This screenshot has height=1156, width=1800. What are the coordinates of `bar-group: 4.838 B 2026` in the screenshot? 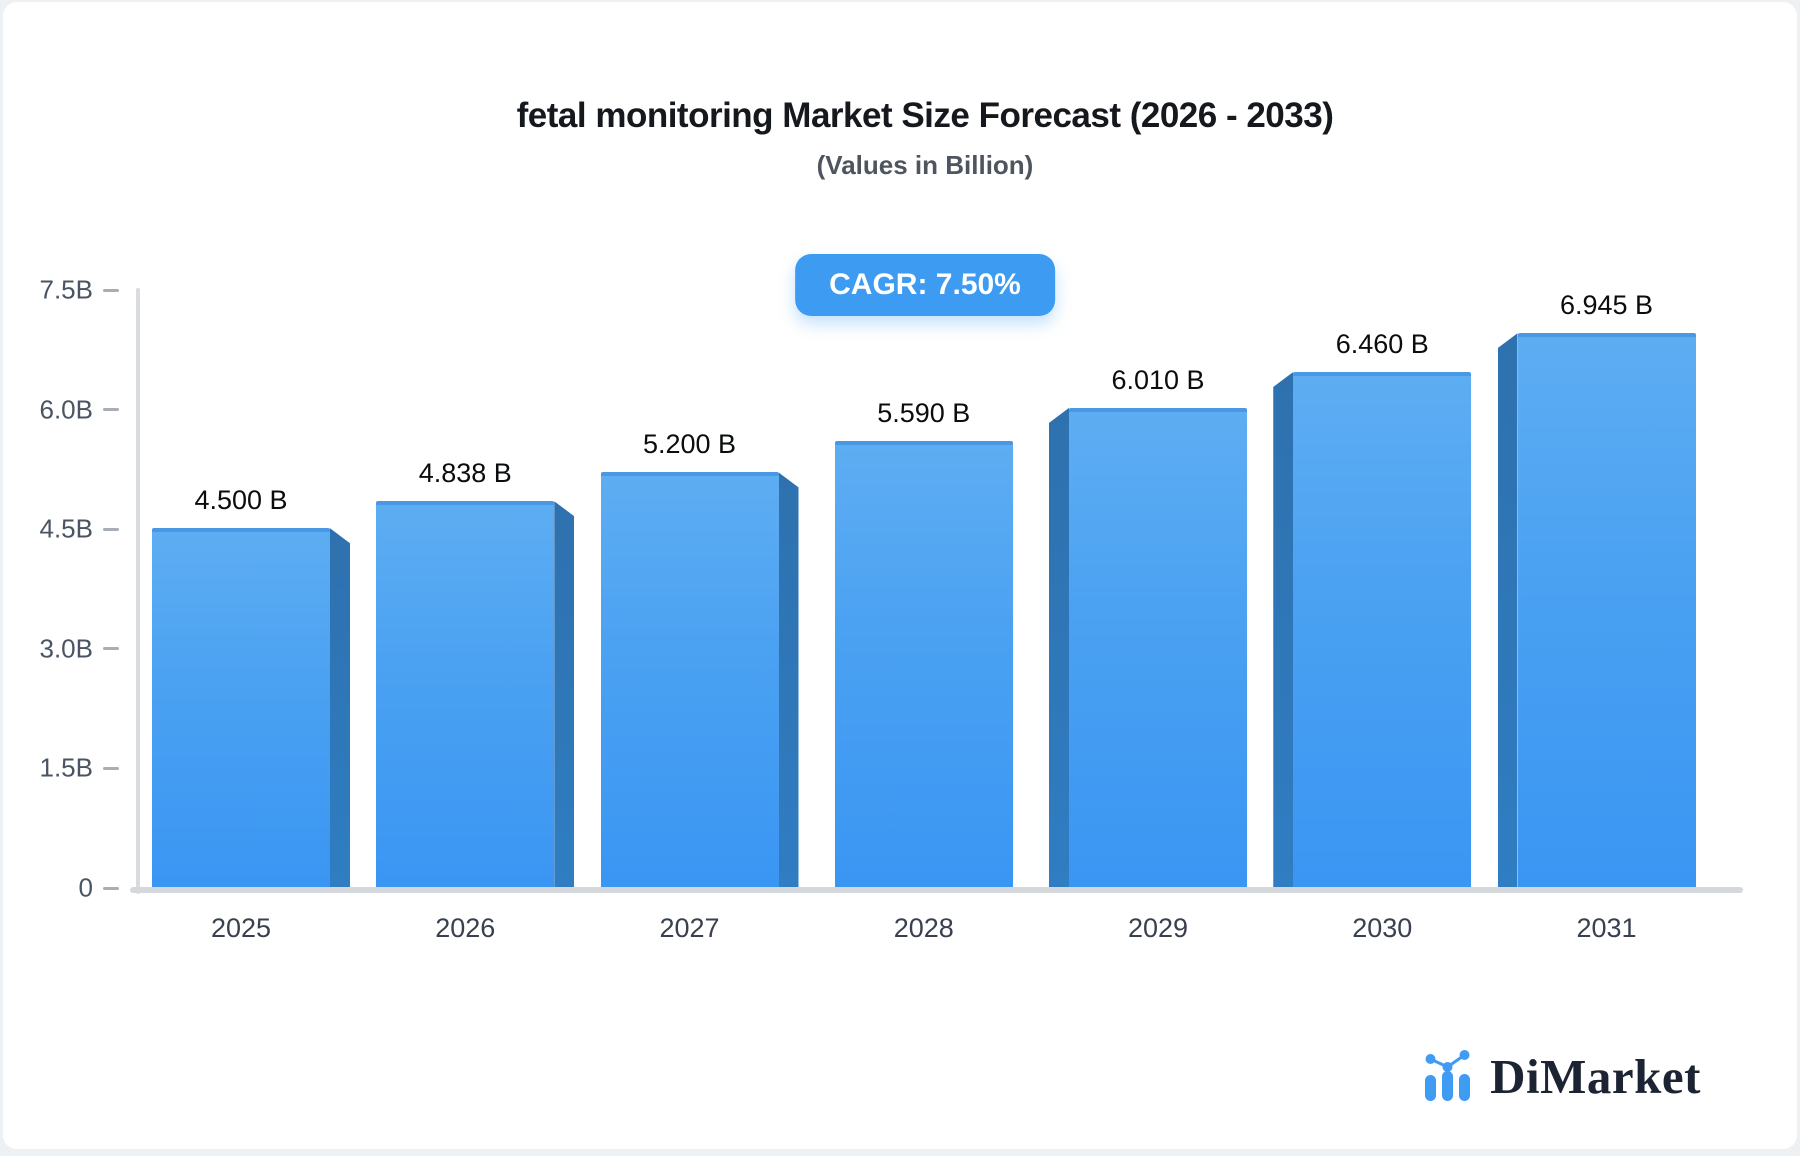 It's located at (475, 616).